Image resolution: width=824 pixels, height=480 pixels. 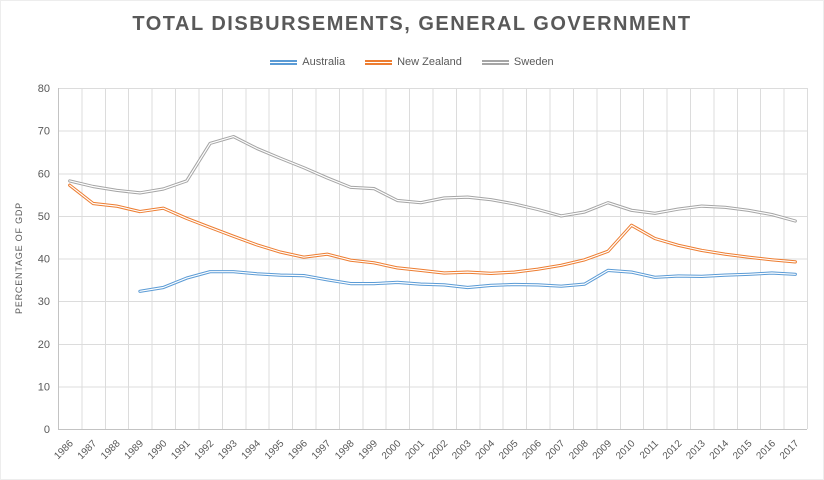 What do you see at coordinates (64, 450) in the screenshot?
I see `x-tick-label: 1986` at bounding box center [64, 450].